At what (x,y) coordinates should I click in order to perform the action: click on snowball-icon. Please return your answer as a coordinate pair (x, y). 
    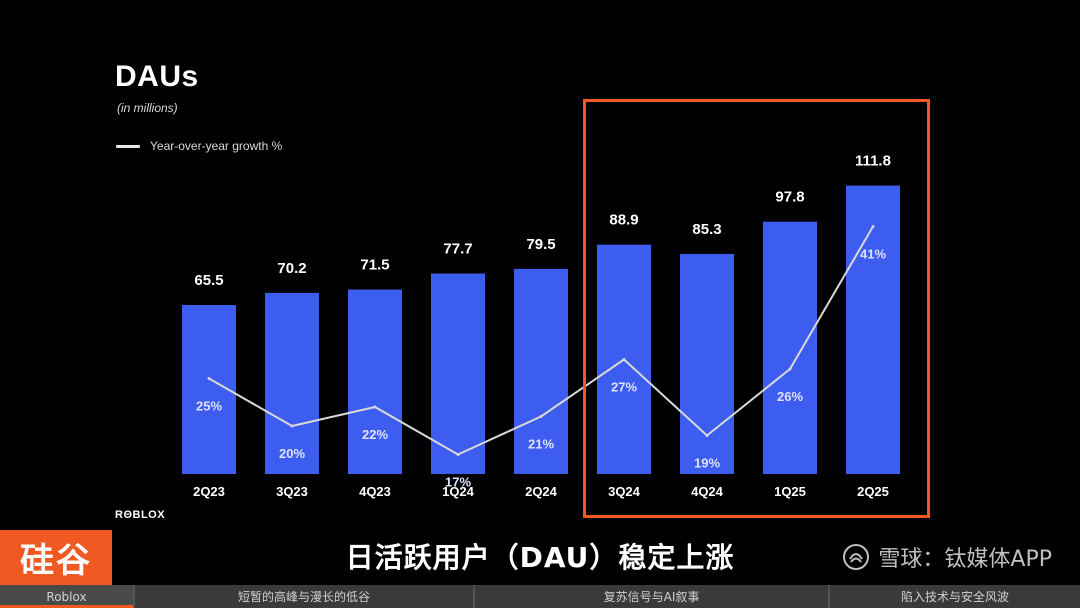
    Looking at the image, I should click on (856, 557).